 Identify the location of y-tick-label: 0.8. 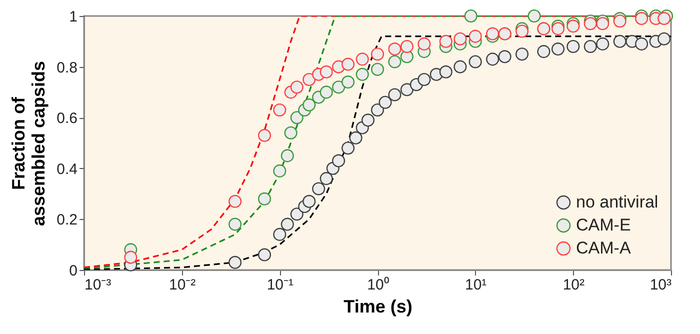
(67, 67).